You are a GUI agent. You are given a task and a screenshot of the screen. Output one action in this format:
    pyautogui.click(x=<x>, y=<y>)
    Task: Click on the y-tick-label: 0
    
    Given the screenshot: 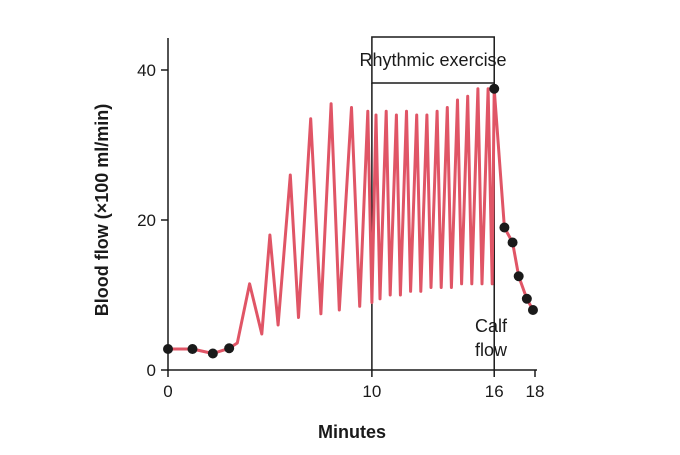 What is the action you would take?
    pyautogui.click(x=151, y=370)
    